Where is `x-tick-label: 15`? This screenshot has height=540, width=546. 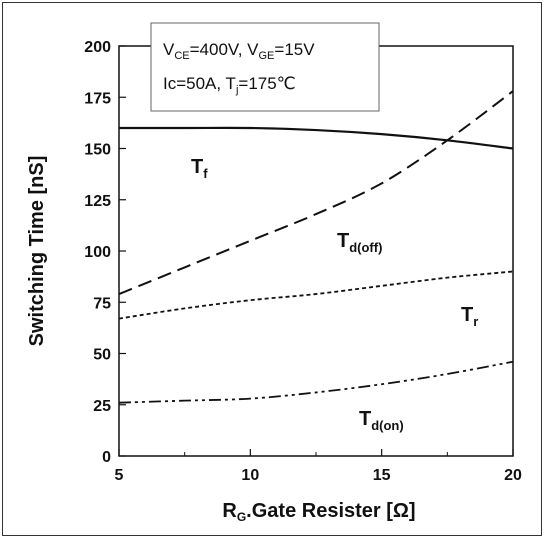 x-tick-label: 15 is located at coordinates (382, 475).